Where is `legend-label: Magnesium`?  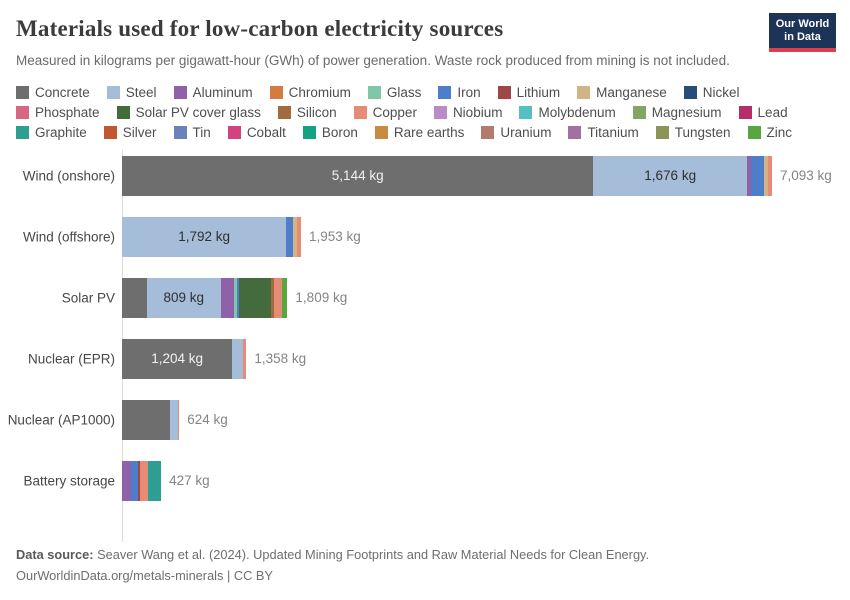 legend-label: Magnesium is located at coordinates (686, 112).